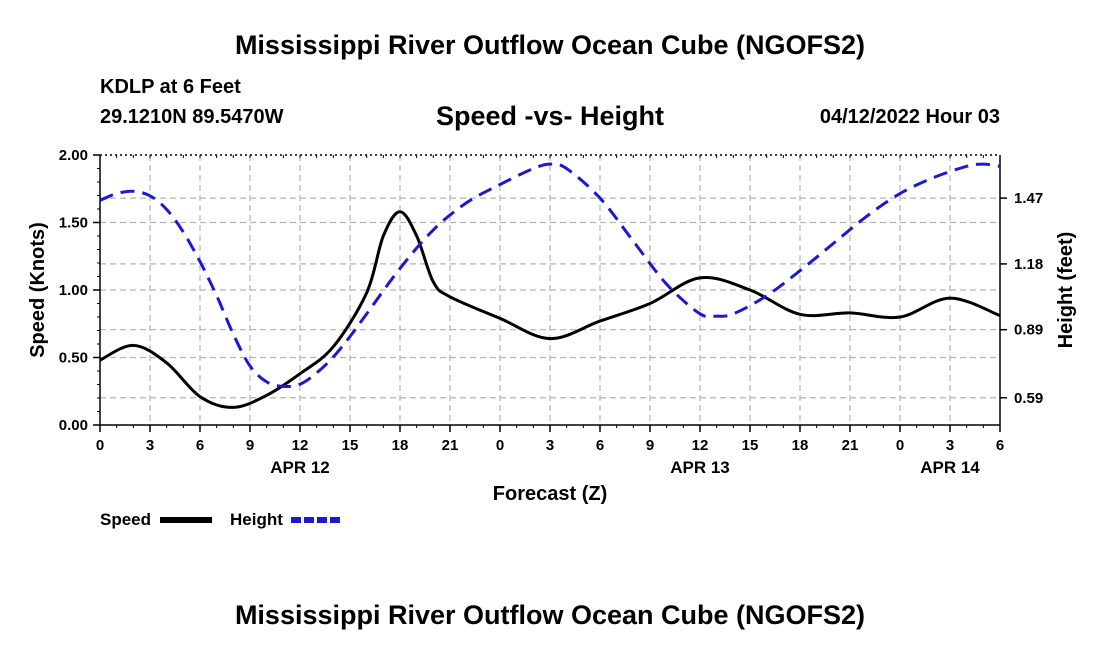 The height and width of the screenshot is (650, 1100). I want to click on y2-tick-label: 0.89, so click(1028, 330).